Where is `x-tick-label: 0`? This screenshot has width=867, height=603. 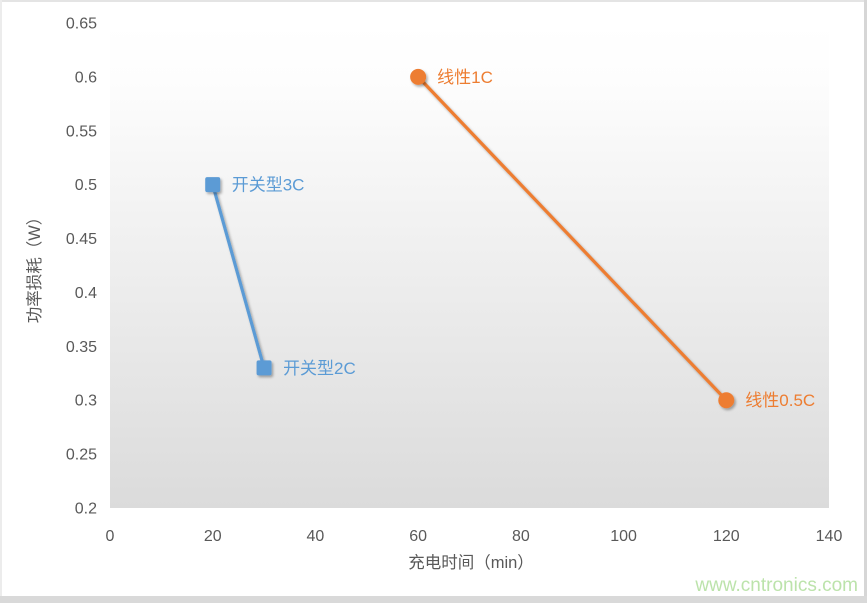 x-tick-label: 0 is located at coordinates (110, 536).